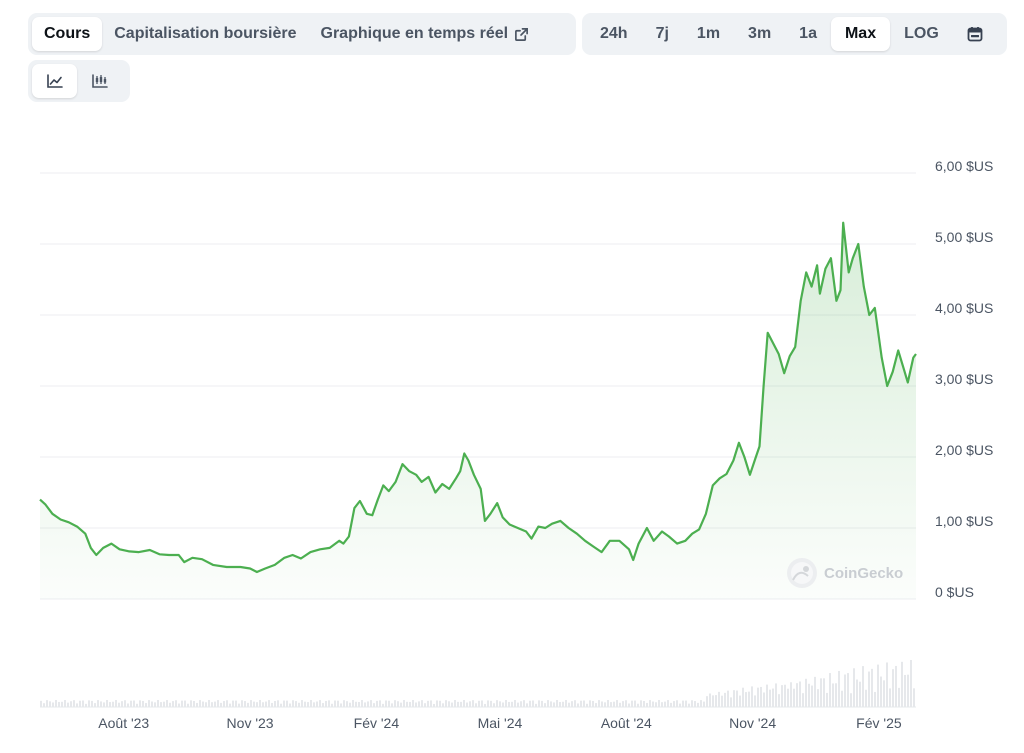 This screenshot has width=1024, height=753. Describe the element at coordinates (921, 33) in the screenshot. I see `log-scale-button: LOG` at that location.